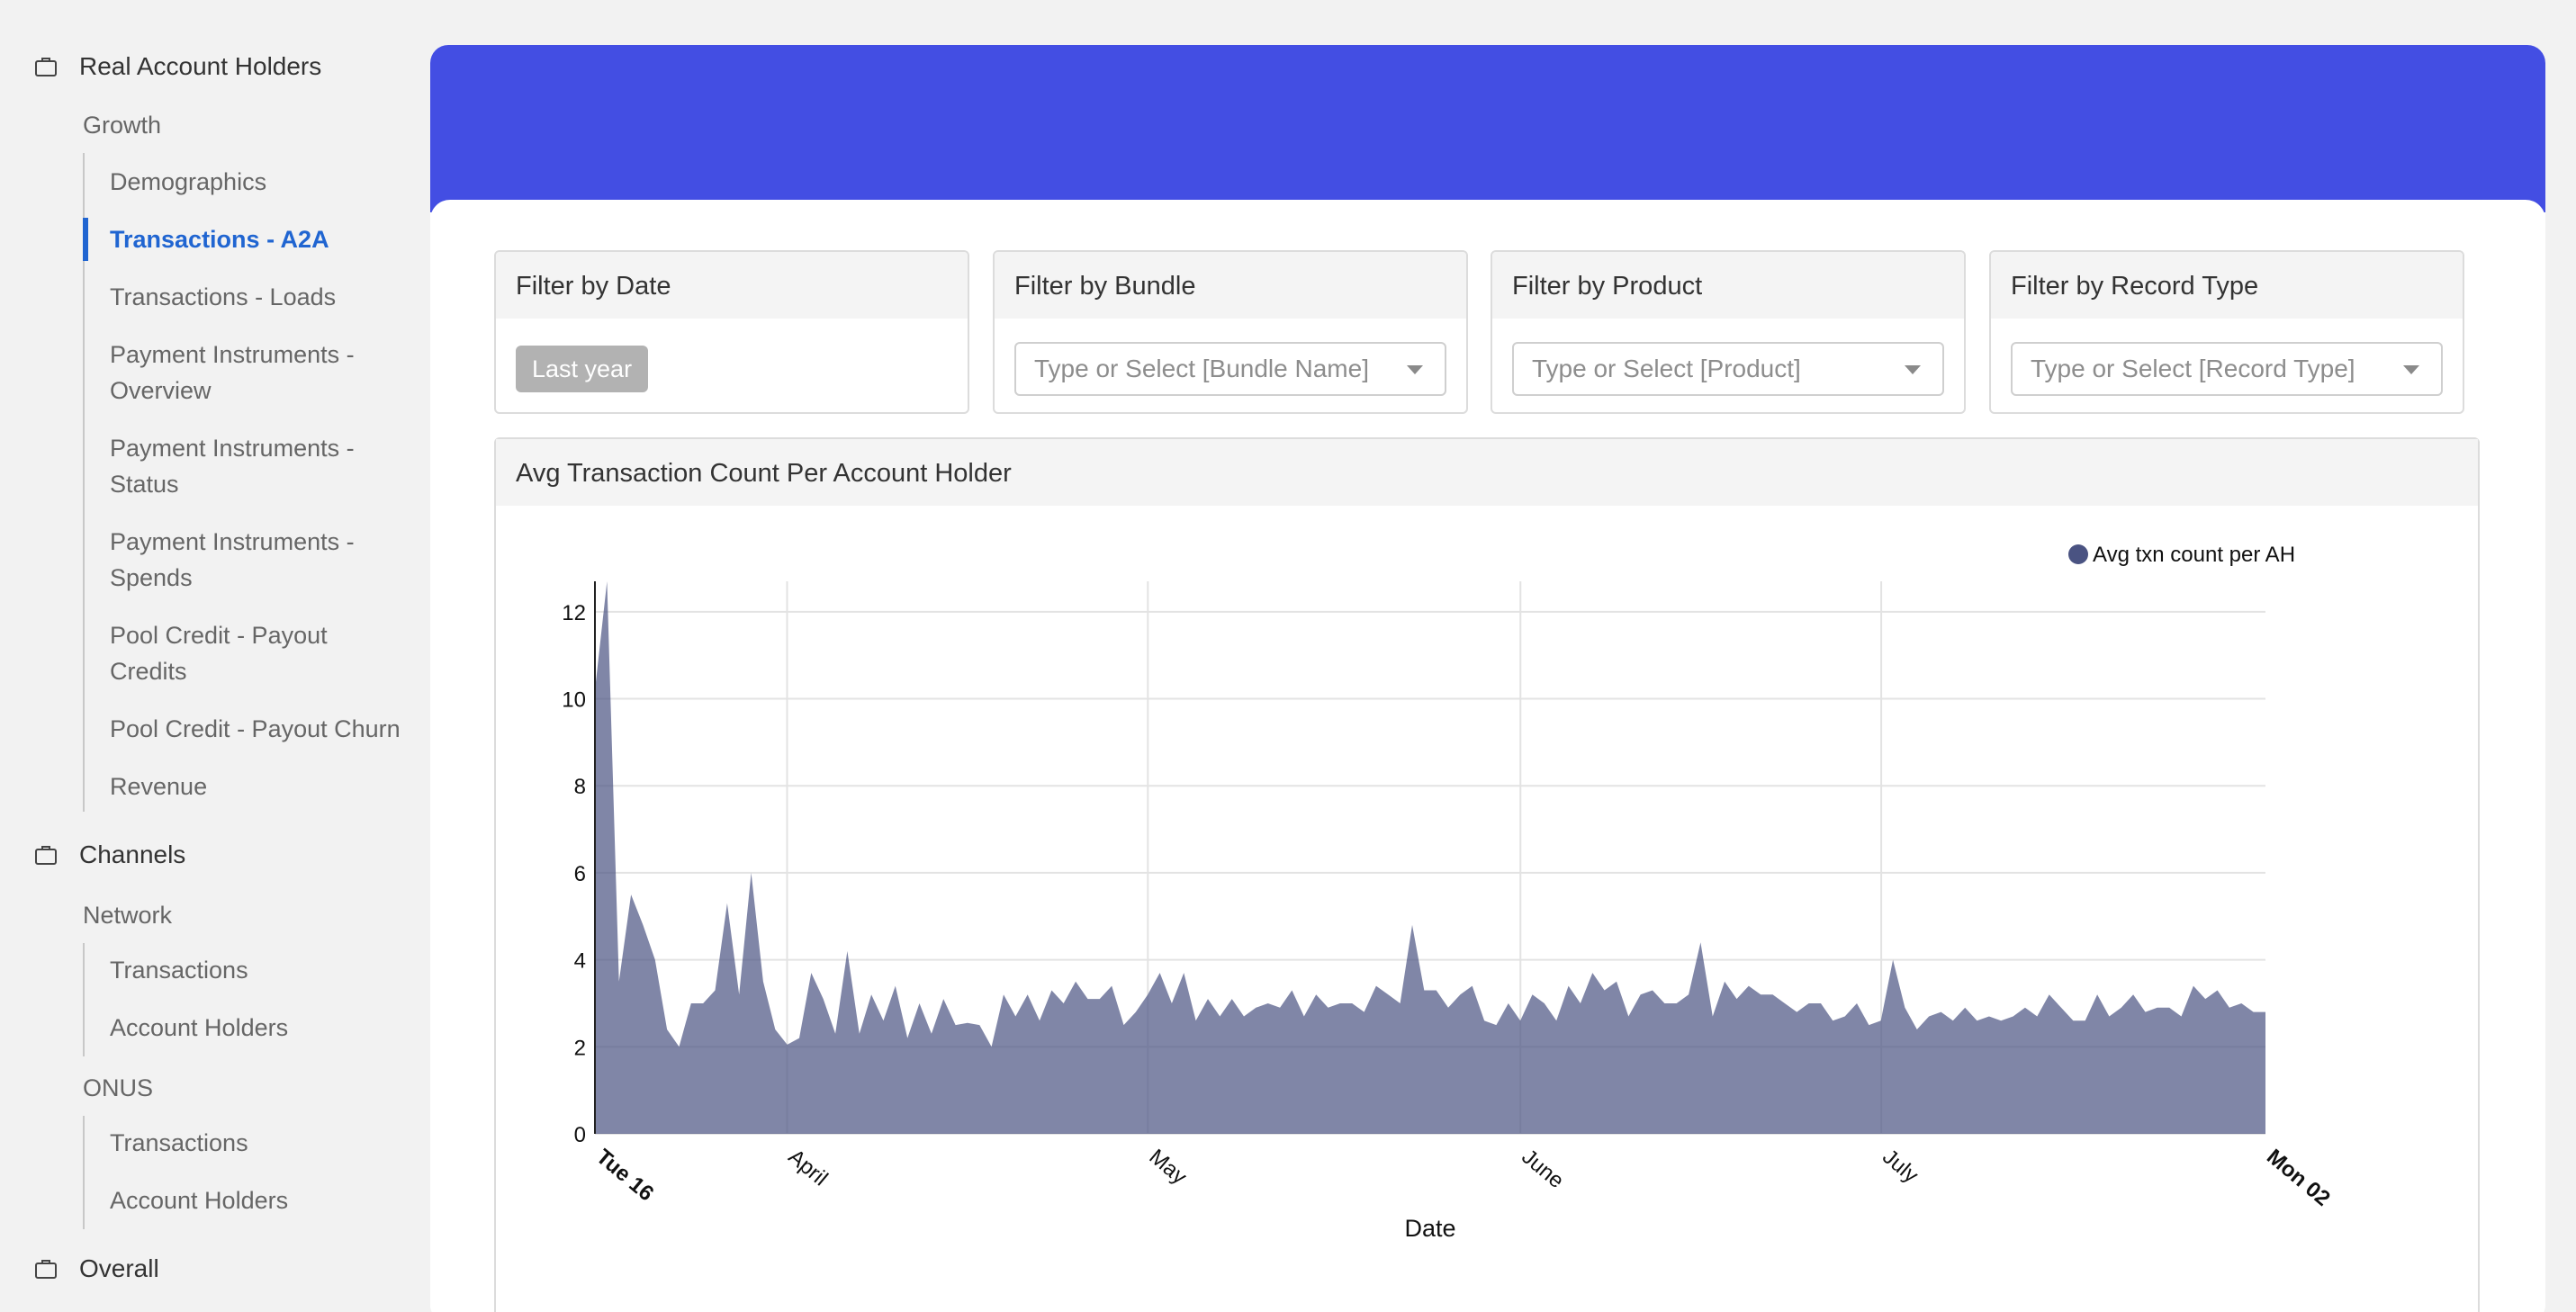 The height and width of the screenshot is (1312, 2576). I want to click on x-axis-label: Date, so click(1429, 1229).